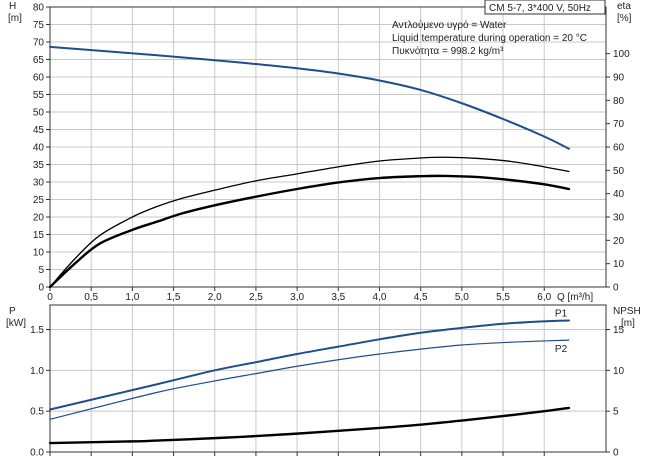 The height and width of the screenshot is (460, 656). What do you see at coordinates (297, 297) in the screenshot?
I see `x-tick-label: 3,0` at bounding box center [297, 297].